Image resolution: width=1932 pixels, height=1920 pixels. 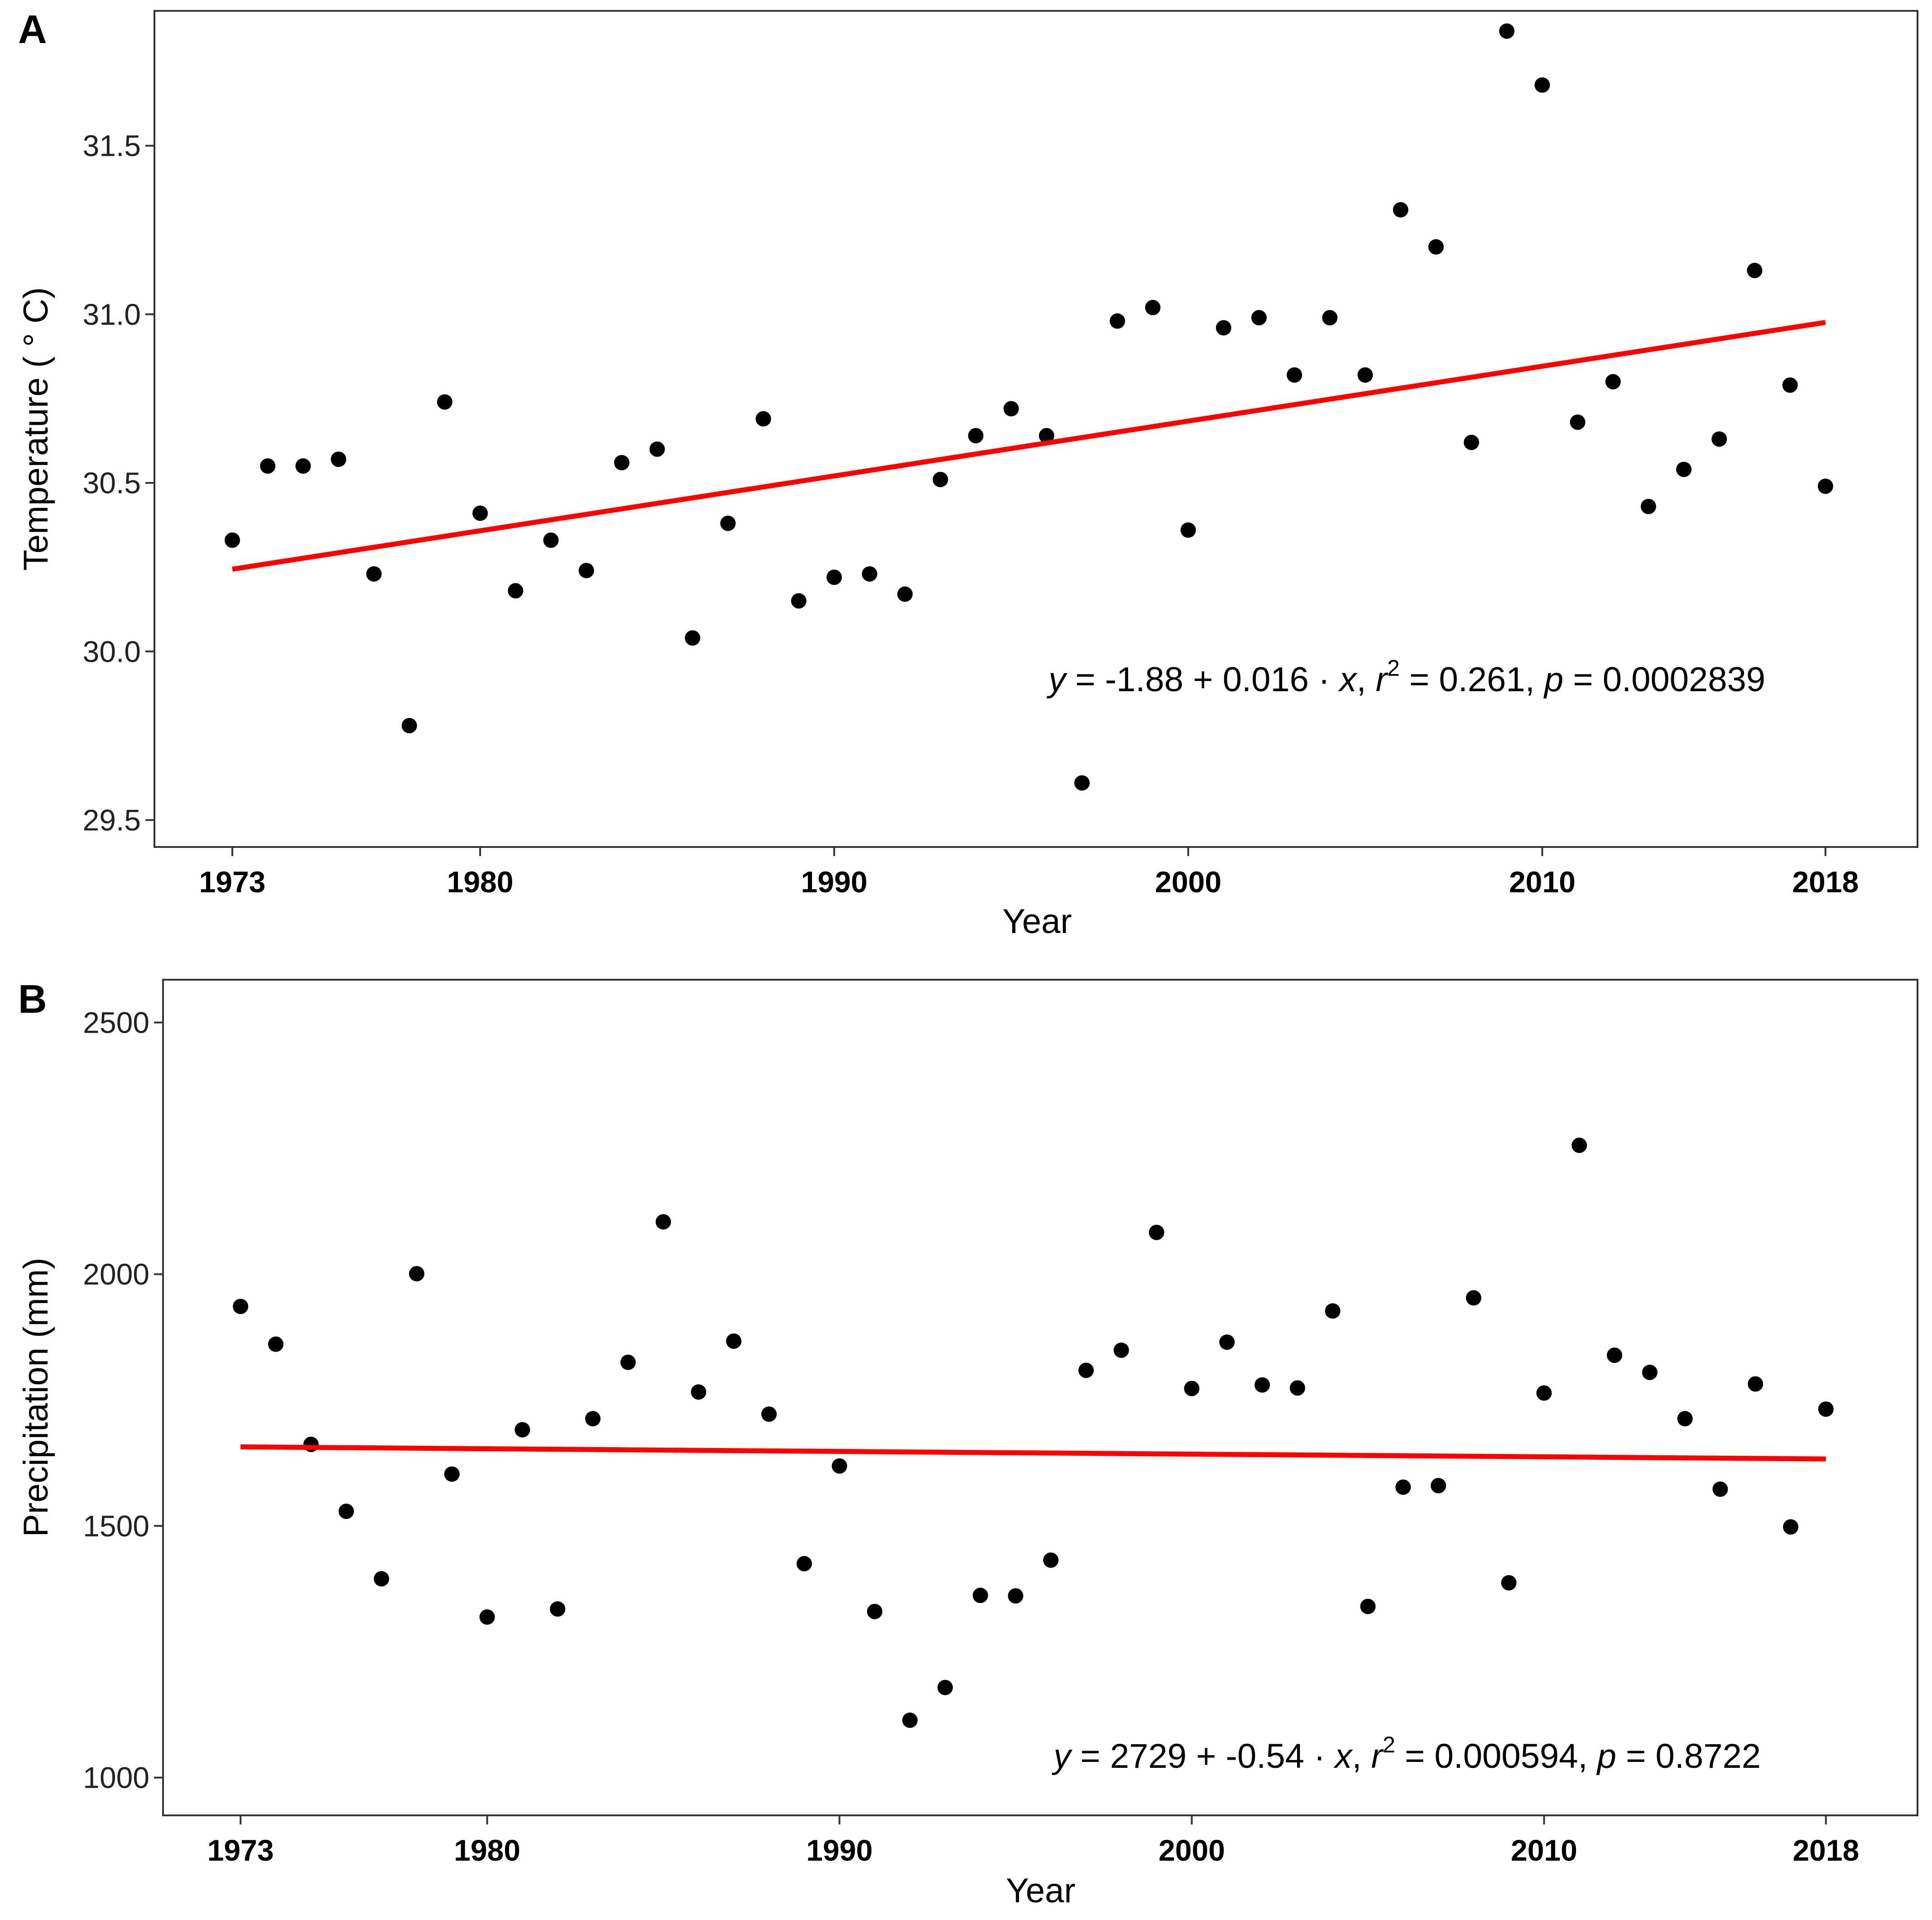 I want to click on panel-b-regression-line, so click(x=1033, y=1453).